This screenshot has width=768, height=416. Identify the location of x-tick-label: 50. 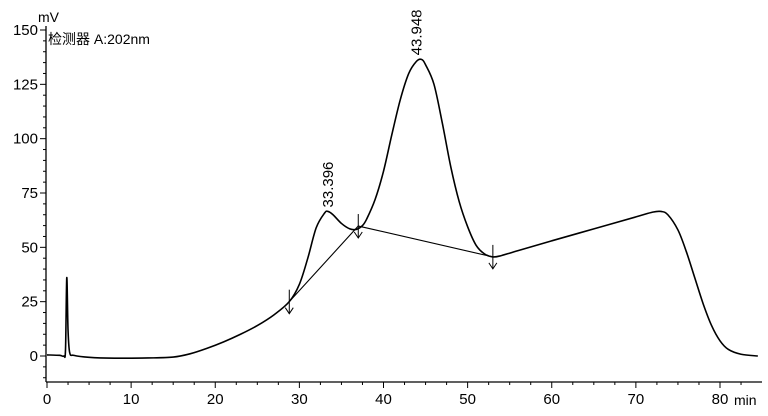
(467, 399).